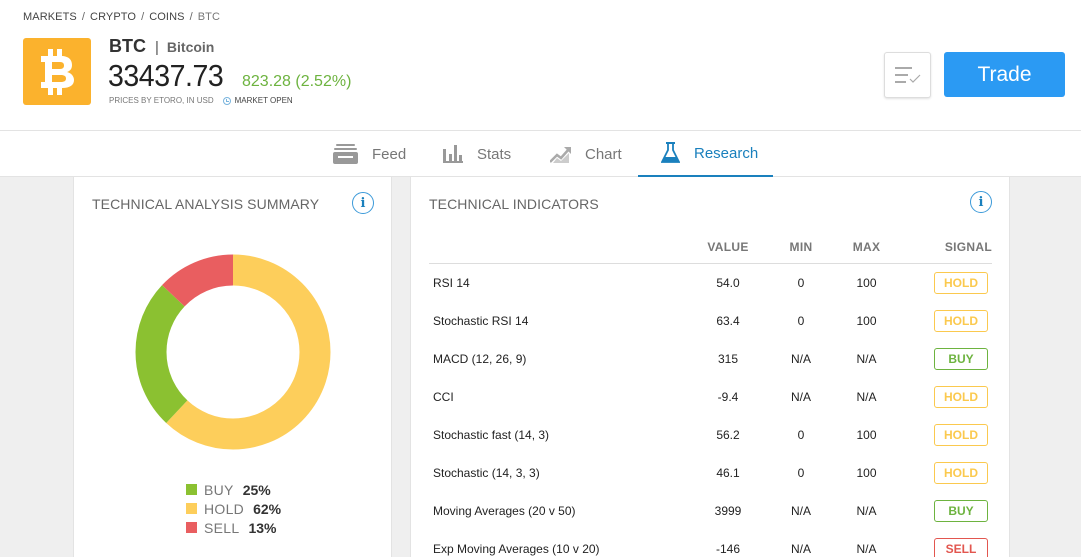 The width and height of the screenshot is (1081, 557). Describe the element at coordinates (50, 17) in the screenshot. I see `breadcrumb-markets: MARKETS` at that location.